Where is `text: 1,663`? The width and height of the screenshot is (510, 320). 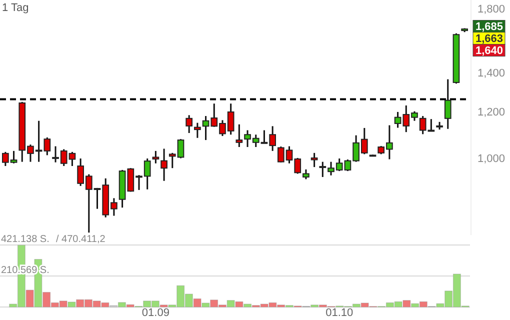 text: 1,663 is located at coordinates (489, 39).